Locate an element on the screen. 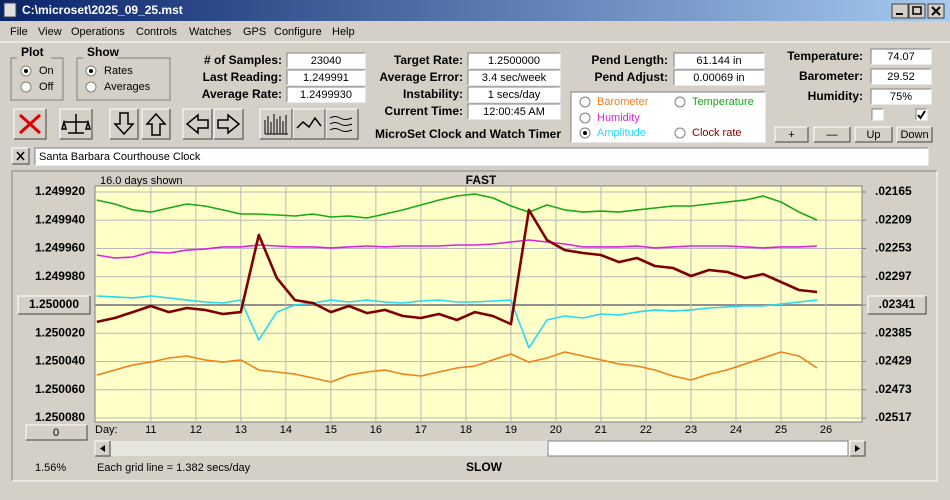 Image resolution: width=950 pixels, height=500 pixels. radio-label: Rates is located at coordinates (118, 71).